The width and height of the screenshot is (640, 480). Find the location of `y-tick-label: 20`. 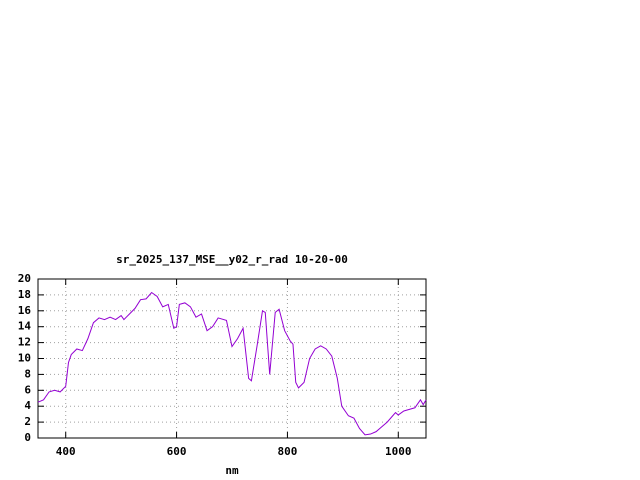

y-tick-label: 20 is located at coordinates (24, 278).